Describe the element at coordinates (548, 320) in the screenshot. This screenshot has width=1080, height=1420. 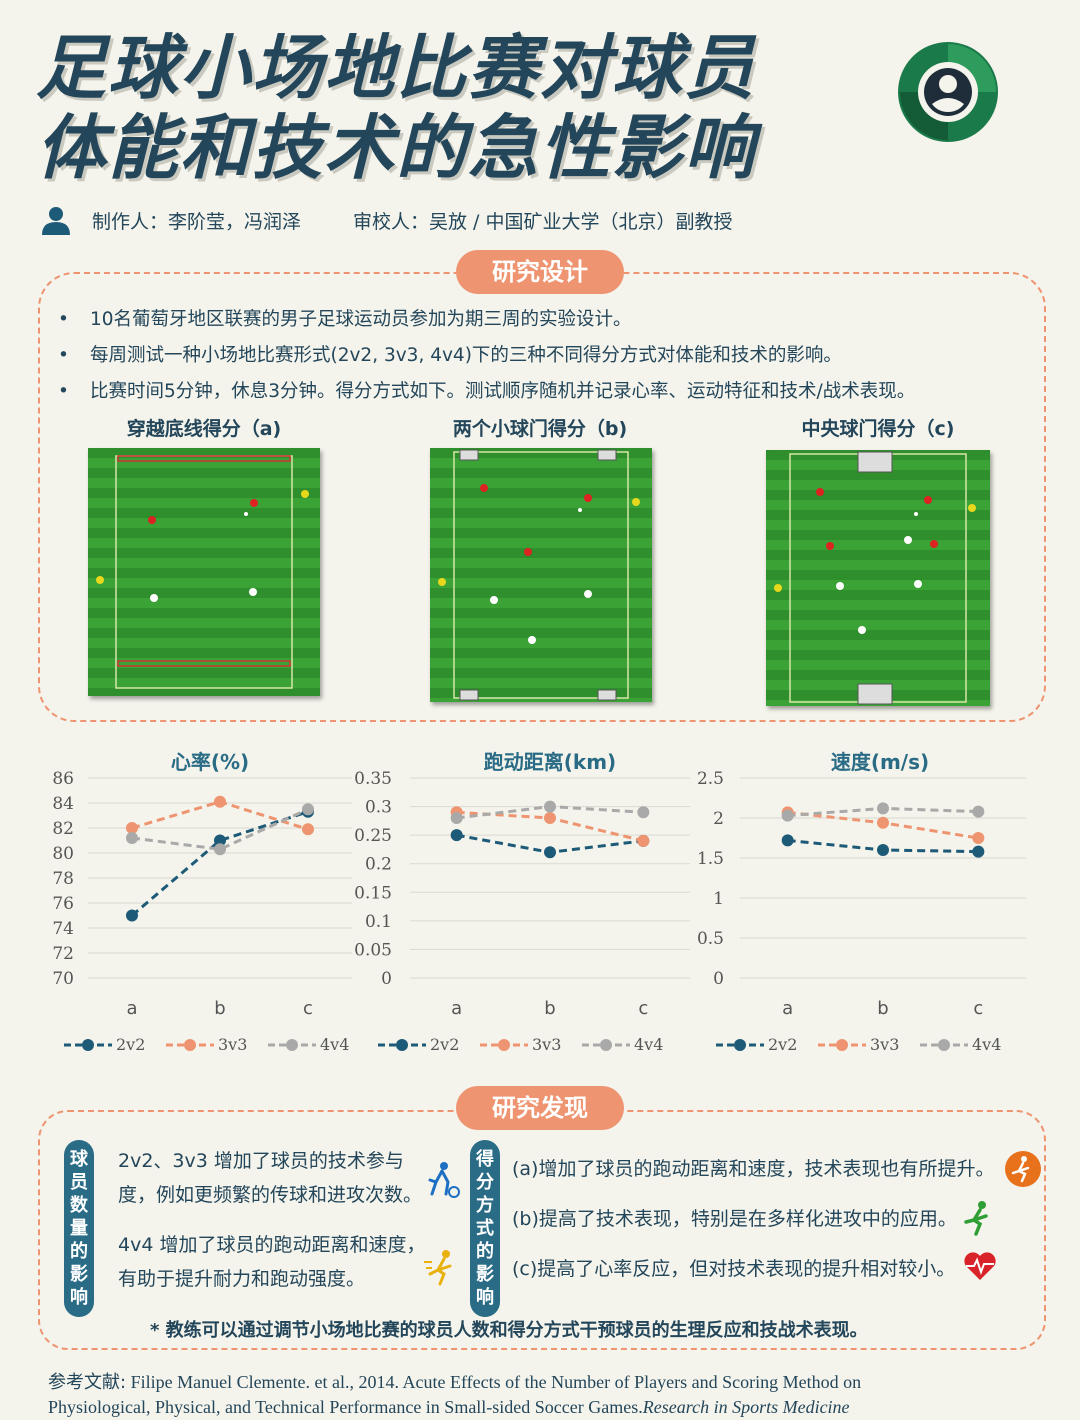
I see `design-bullet: 10名葡萄牙地区联赛的男子足球运动员参加为期三周的实验设计。` at that location.